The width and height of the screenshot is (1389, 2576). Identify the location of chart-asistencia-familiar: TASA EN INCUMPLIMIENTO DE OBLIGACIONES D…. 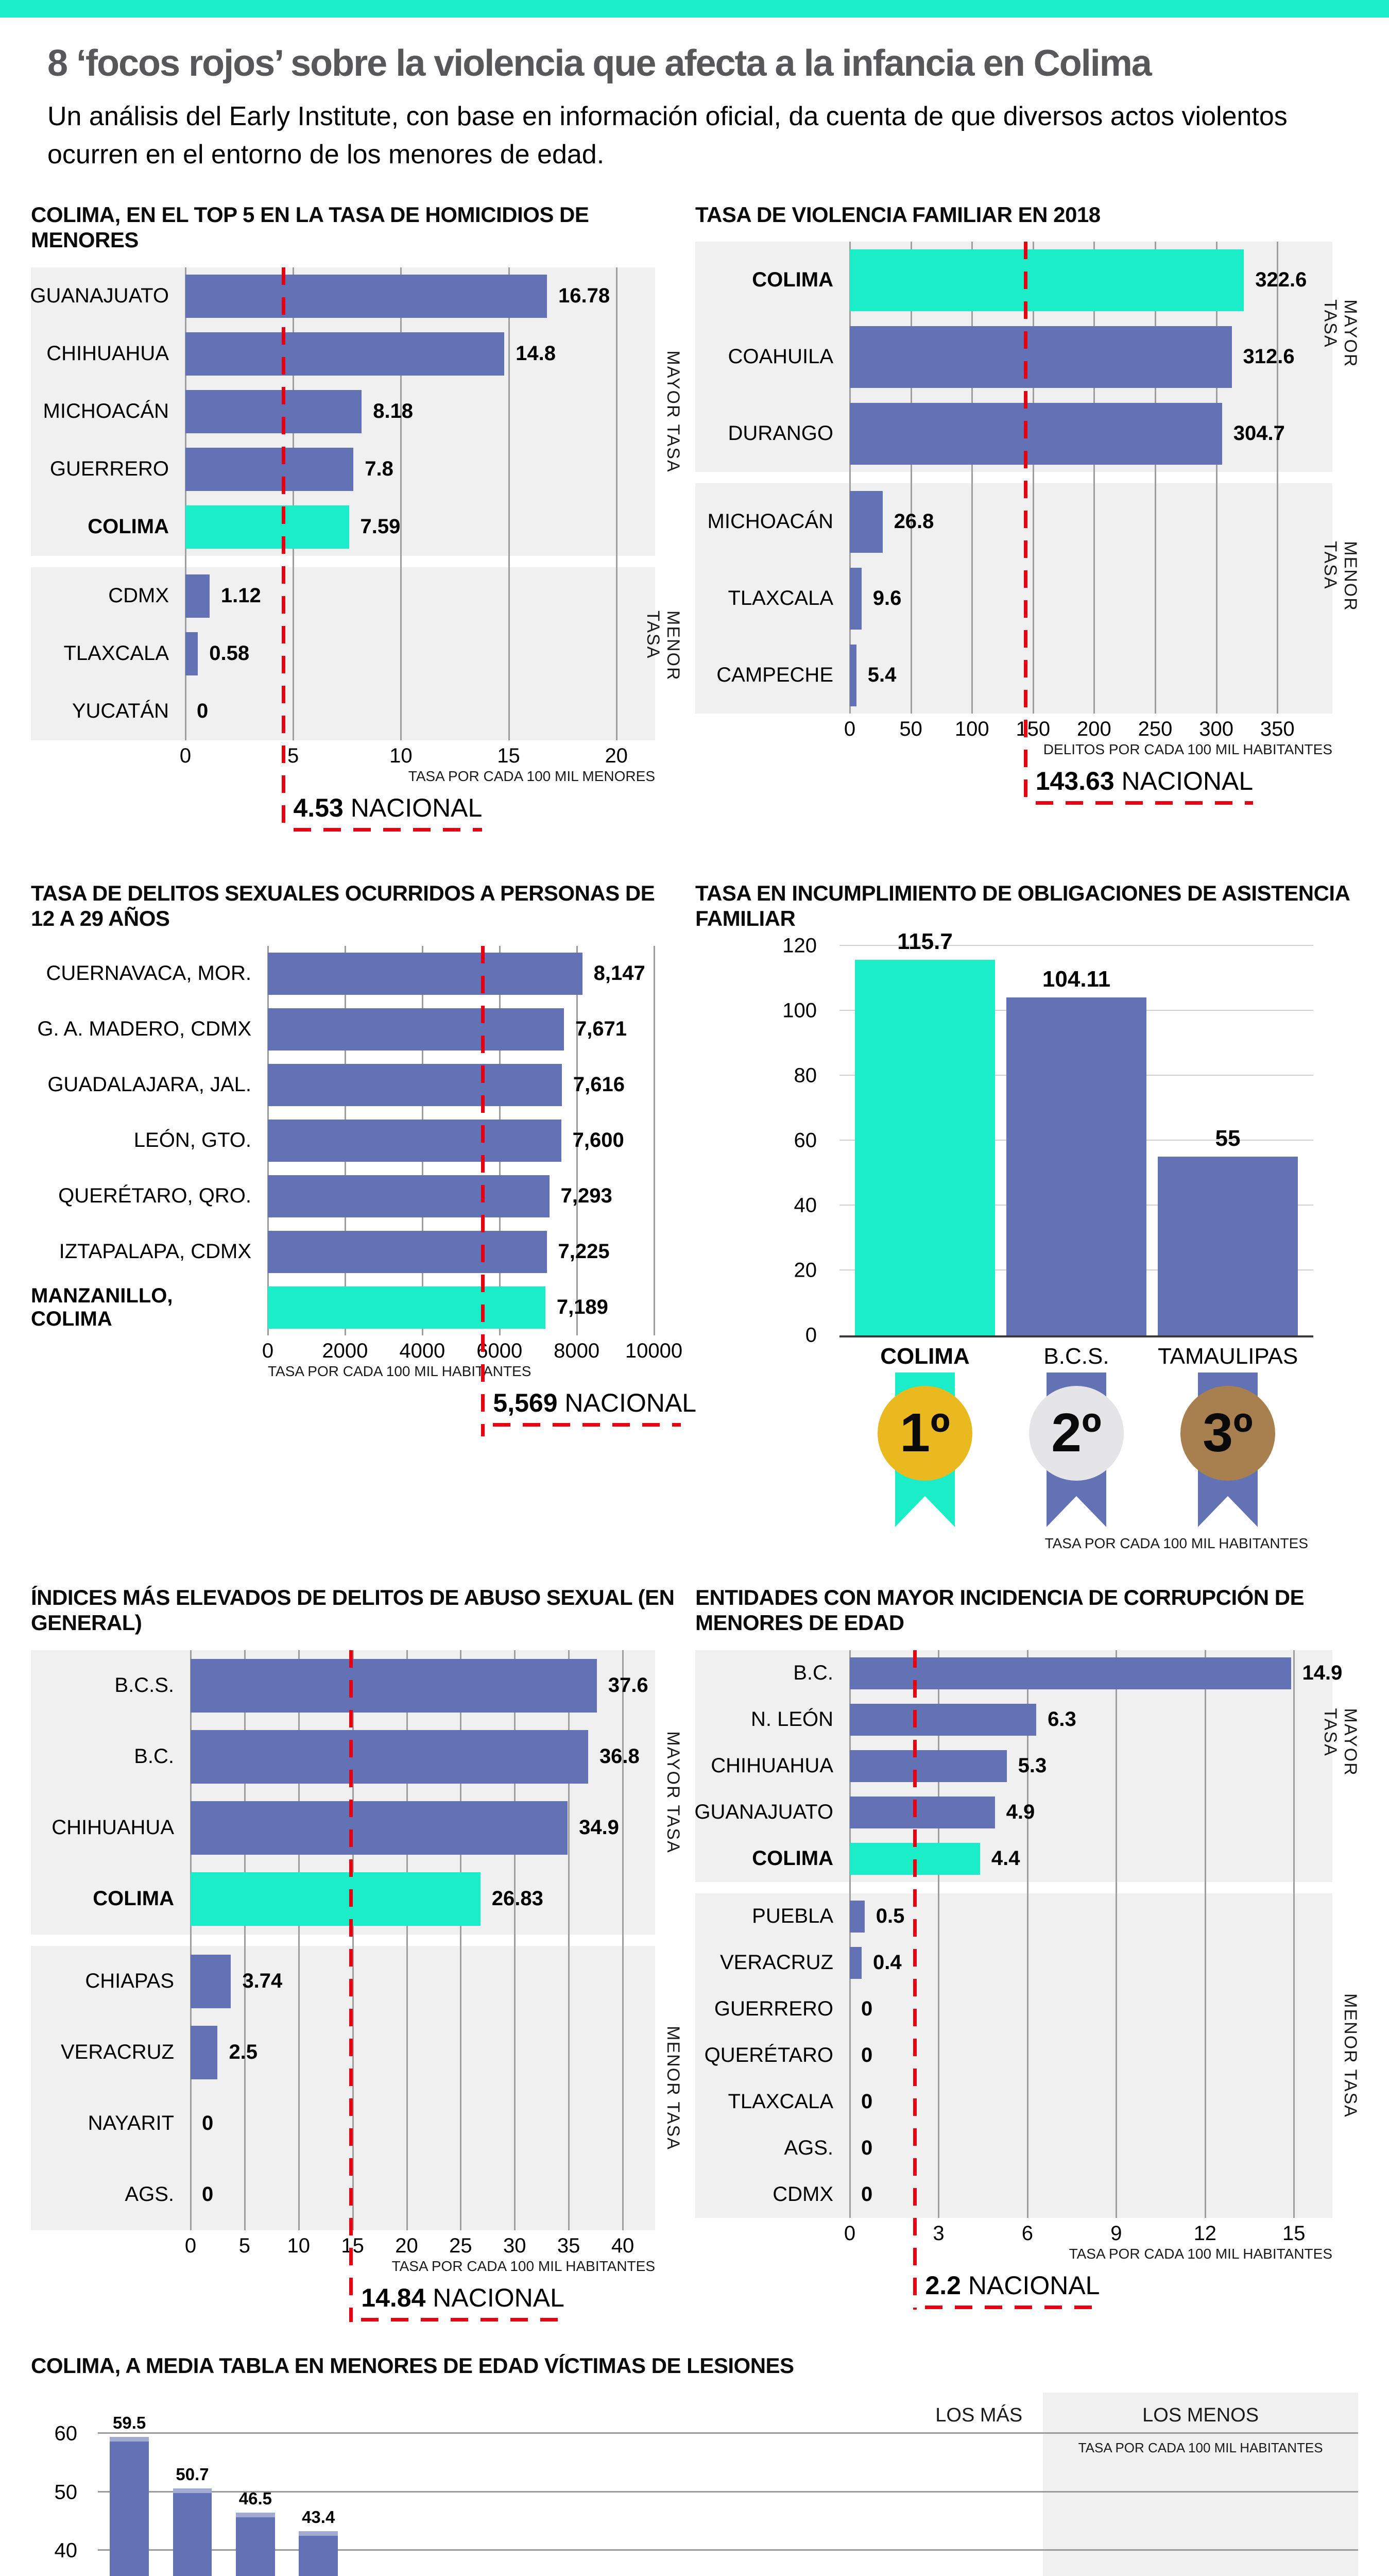
(1026, 1216).